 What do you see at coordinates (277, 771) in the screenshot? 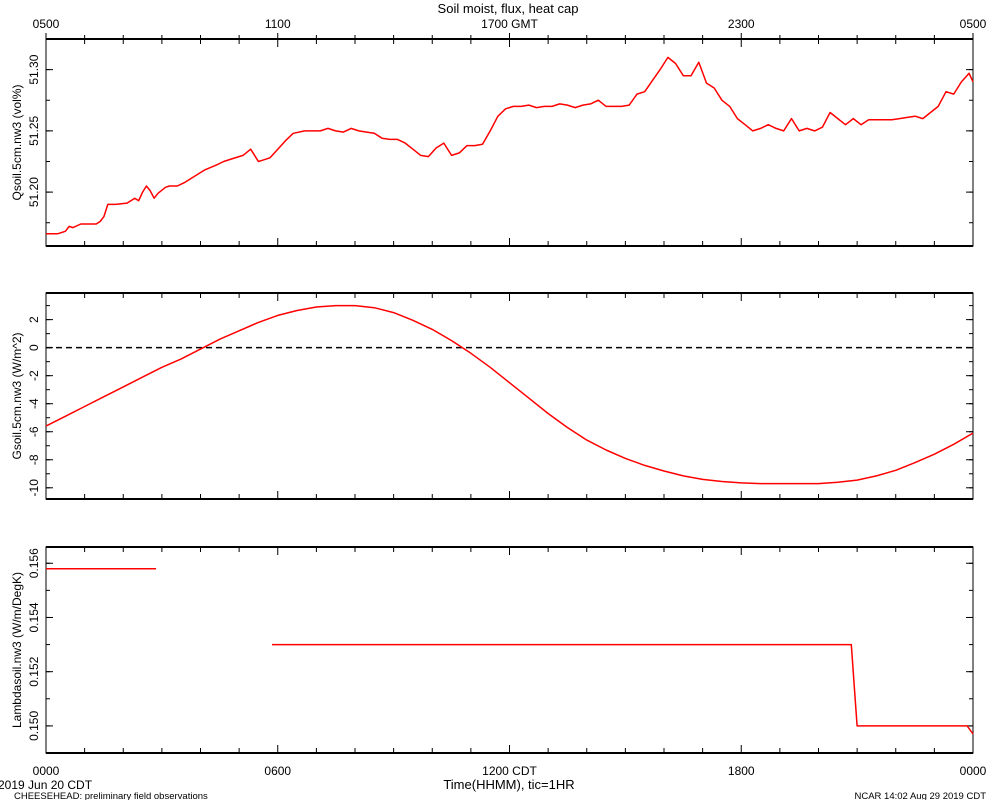
I see `bottom-axis-tick-label: 0600` at bounding box center [277, 771].